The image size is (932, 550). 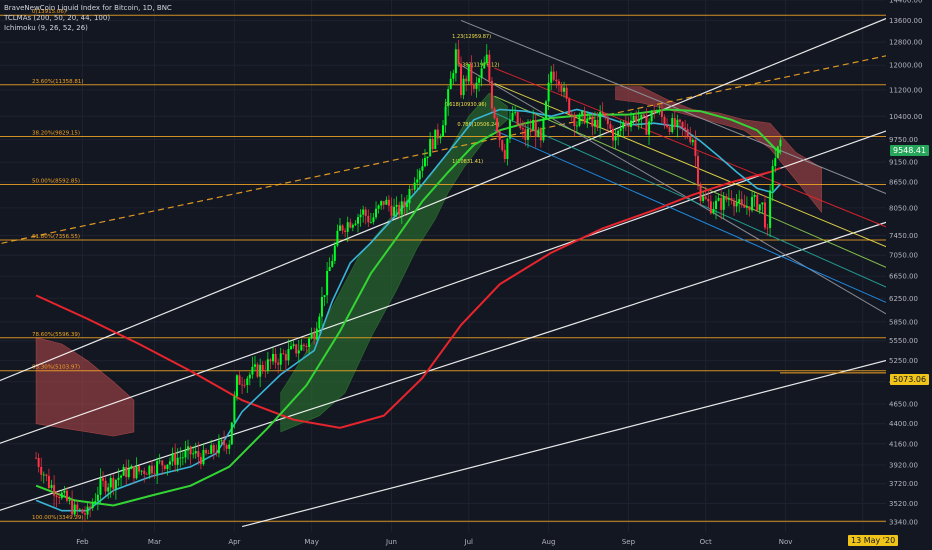 I want to click on time-tick-label: Jun, so click(x=391, y=542).